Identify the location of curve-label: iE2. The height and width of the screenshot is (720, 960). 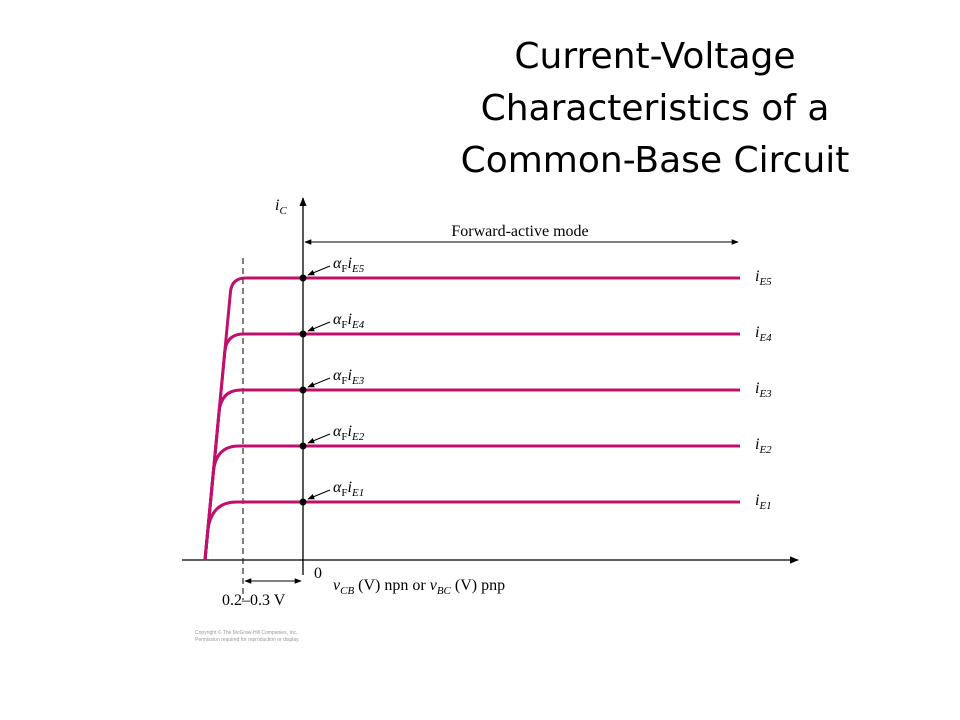
(763, 446).